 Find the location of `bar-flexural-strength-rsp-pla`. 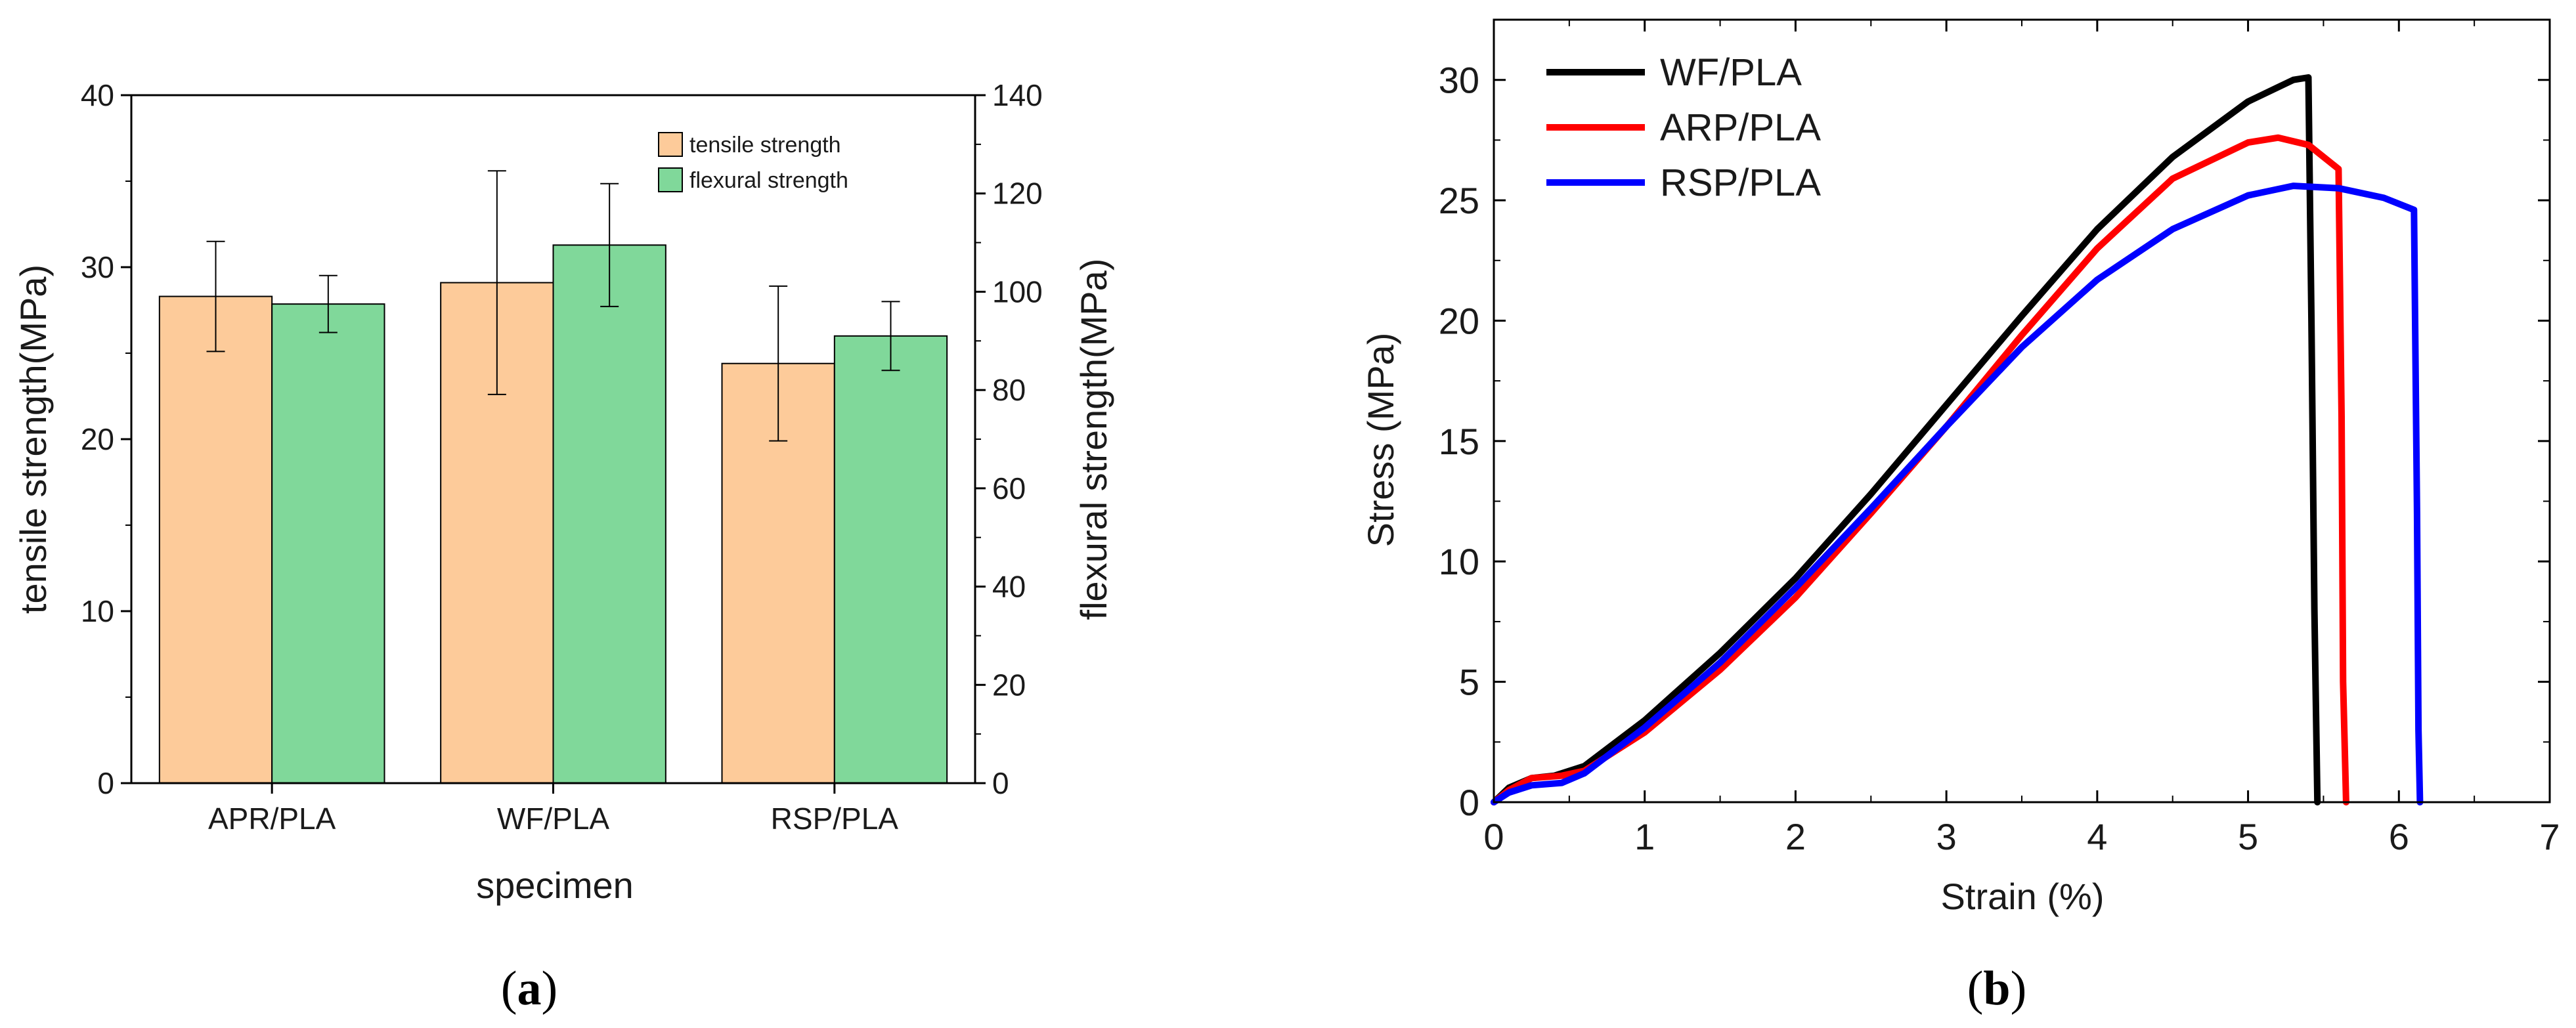

bar-flexural-strength-rsp-pla is located at coordinates (891, 559).